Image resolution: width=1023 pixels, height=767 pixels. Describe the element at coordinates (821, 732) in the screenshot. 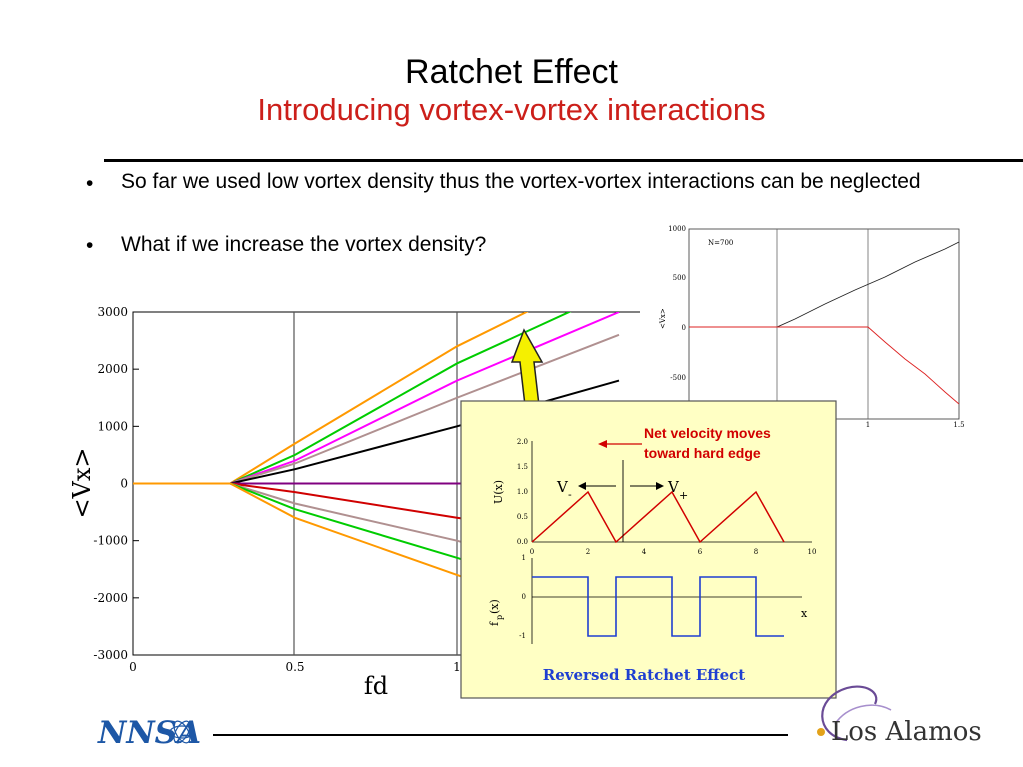

I see `los-alamos-dot` at that location.